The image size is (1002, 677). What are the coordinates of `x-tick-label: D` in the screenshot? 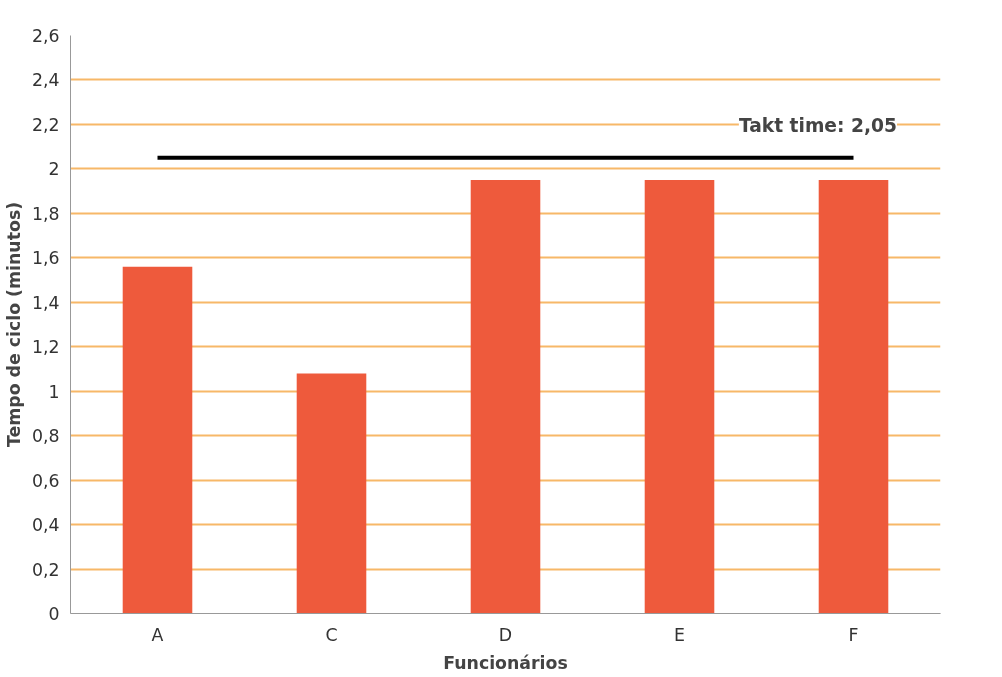 It's located at (505, 634).